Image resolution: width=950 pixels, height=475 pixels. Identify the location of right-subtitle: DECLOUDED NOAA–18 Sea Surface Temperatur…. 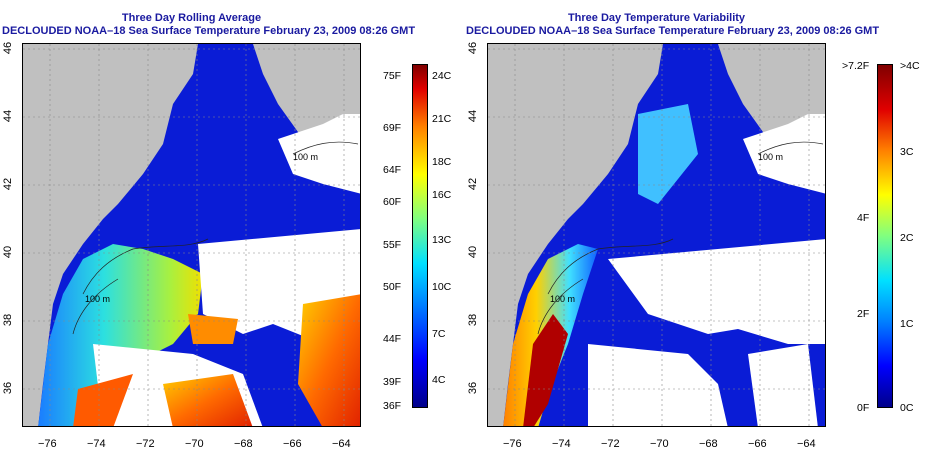
(673, 31).